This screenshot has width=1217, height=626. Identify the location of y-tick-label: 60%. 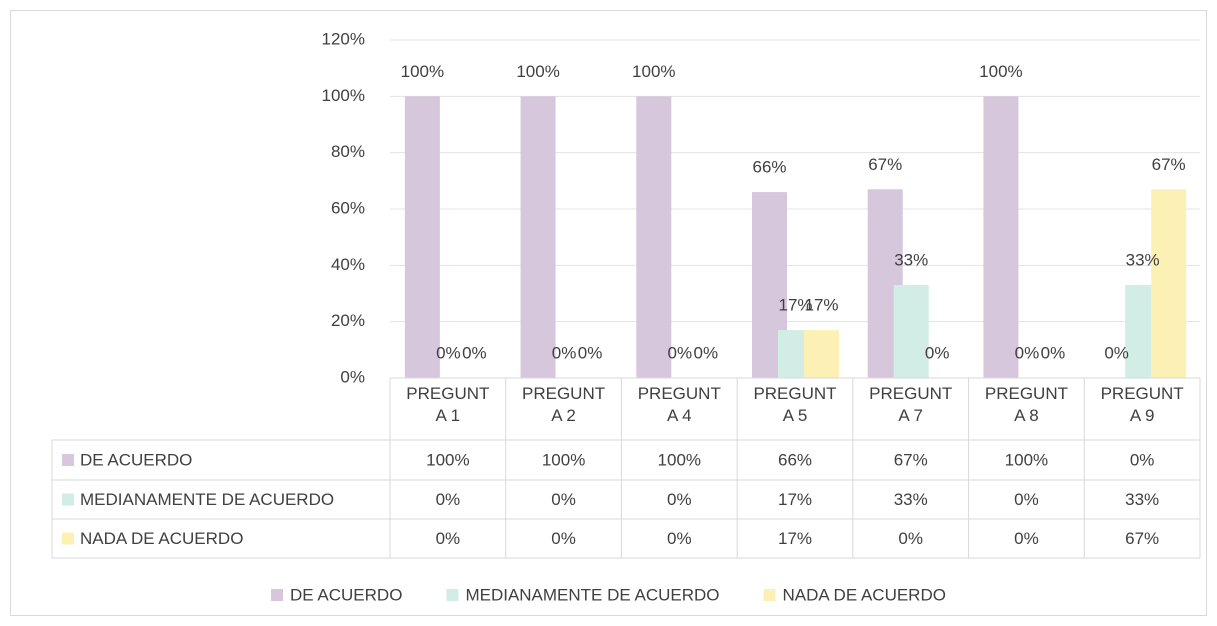
(348, 207).